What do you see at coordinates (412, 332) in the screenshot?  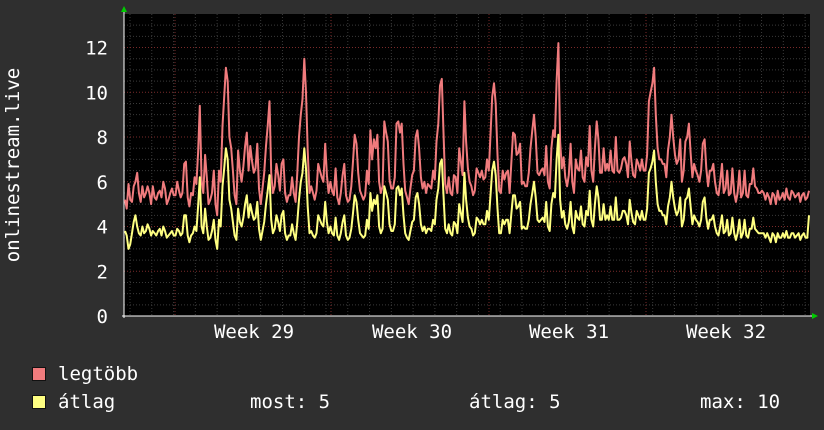 I see `x-tick-label: Week 30` at bounding box center [412, 332].